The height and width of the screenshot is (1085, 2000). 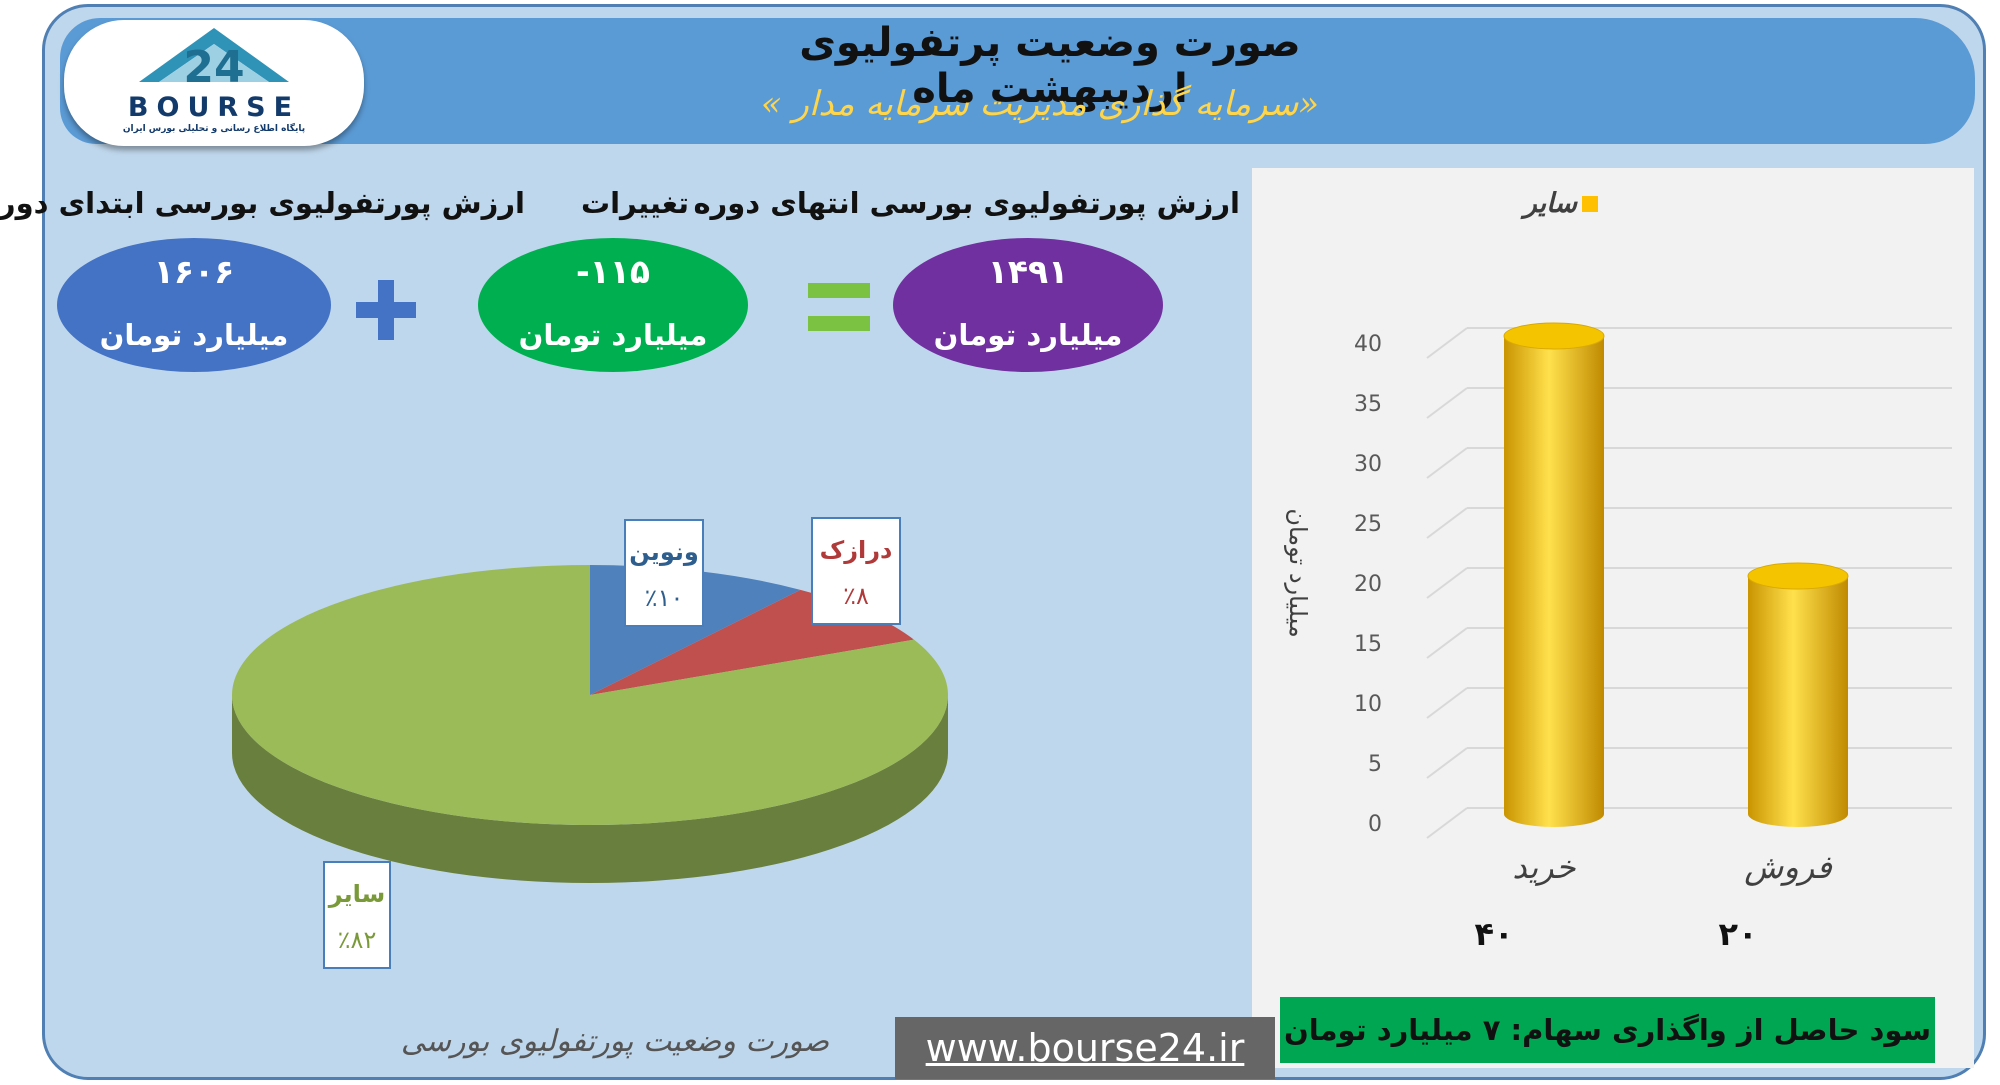 What do you see at coordinates (635, 203) in the screenshot?
I see `change-label: تغییرات` at bounding box center [635, 203].